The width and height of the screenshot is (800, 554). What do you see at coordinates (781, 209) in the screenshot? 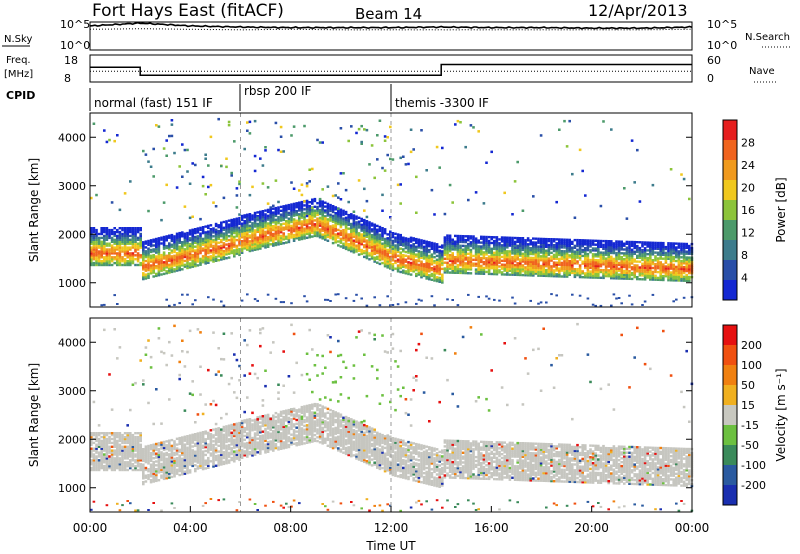
I see `power-colorbar-label: Power [dB]` at bounding box center [781, 209].